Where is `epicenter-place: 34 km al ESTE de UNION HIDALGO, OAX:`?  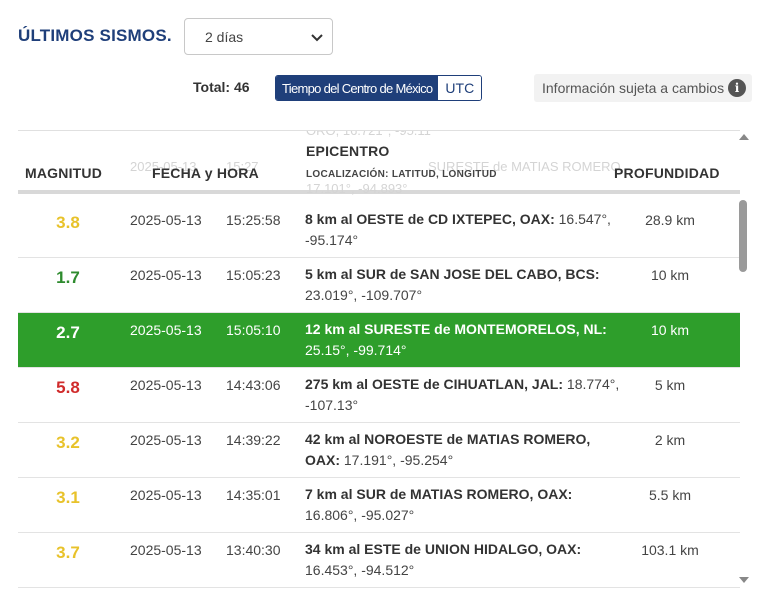
epicenter-place: 34 km al ESTE de UNION HIDALGO, OAX: is located at coordinates (443, 549).